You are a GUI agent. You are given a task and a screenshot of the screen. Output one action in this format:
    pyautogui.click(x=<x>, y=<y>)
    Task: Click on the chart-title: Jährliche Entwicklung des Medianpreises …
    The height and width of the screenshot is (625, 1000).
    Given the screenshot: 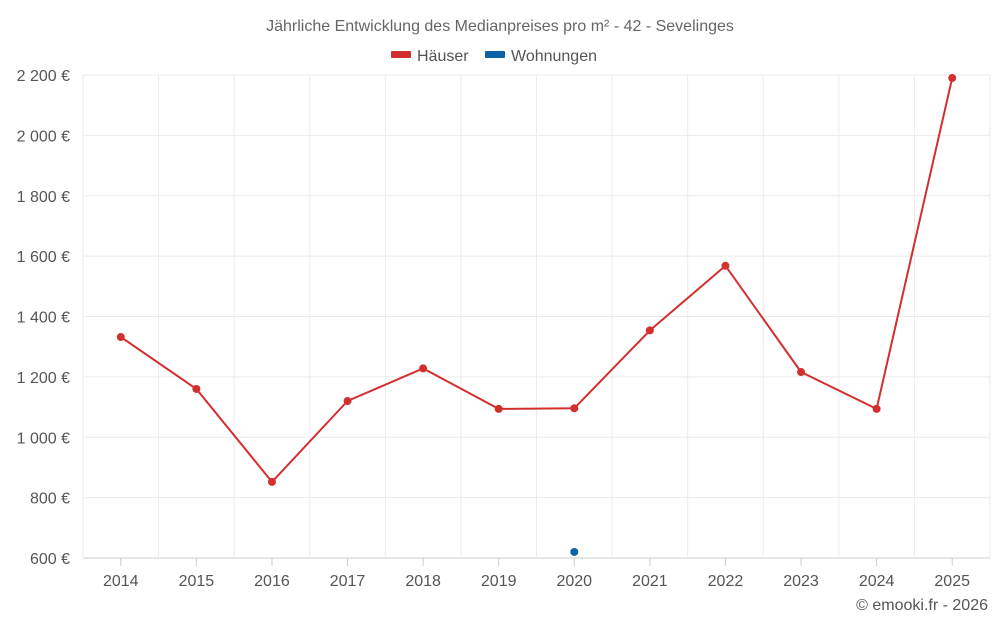 What is the action you would take?
    pyautogui.click(x=500, y=26)
    